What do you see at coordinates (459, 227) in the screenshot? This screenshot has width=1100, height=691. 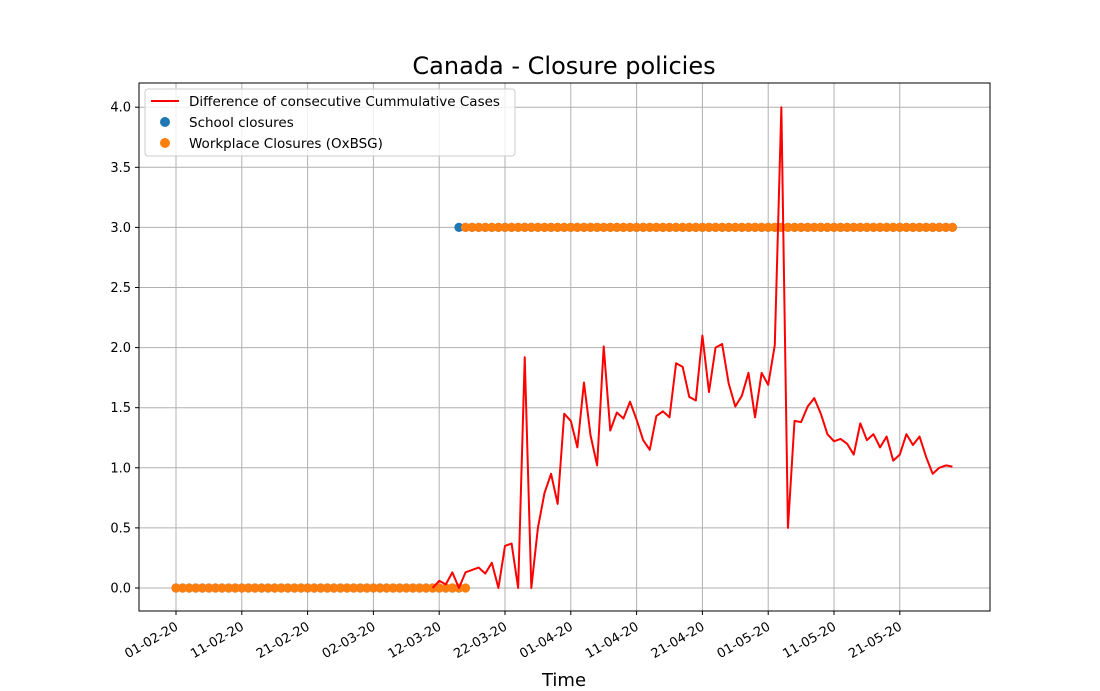 I see `school-closure-point` at bounding box center [459, 227].